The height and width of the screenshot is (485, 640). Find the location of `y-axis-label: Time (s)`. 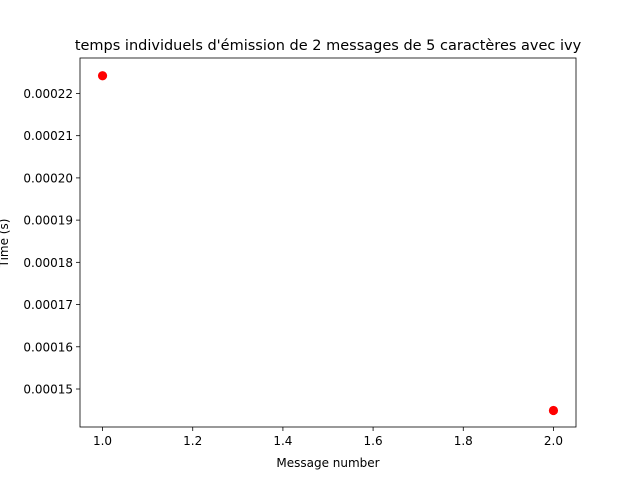

y-axis-label: Time (s) is located at coordinates (5, 244).